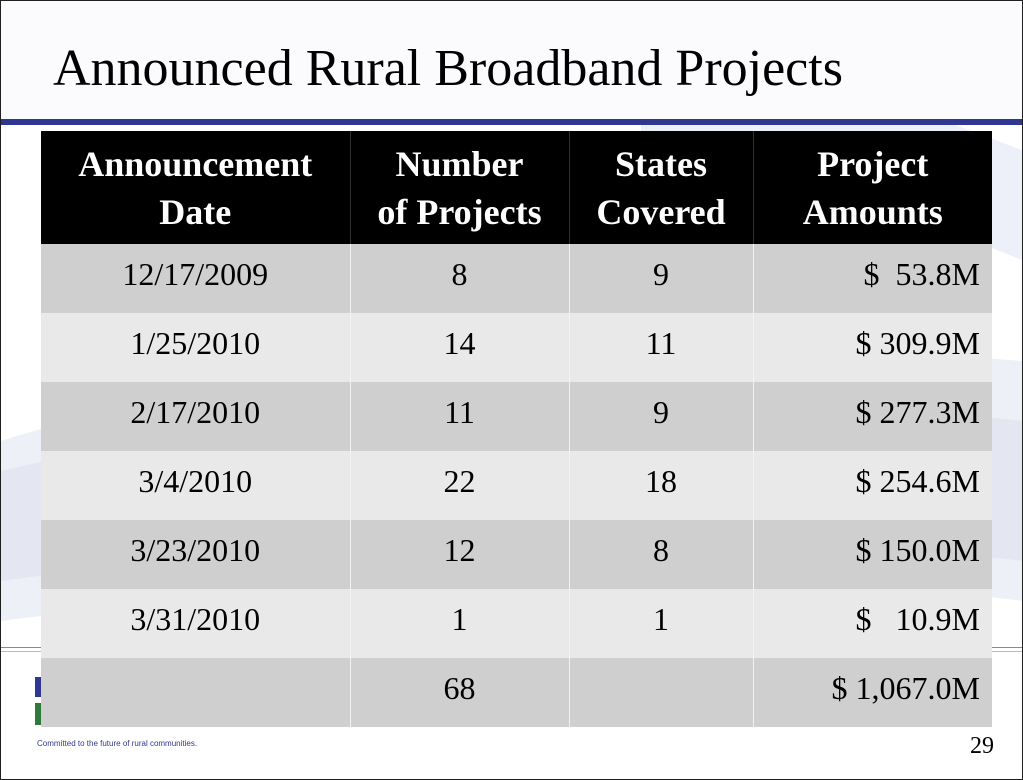  Describe the element at coordinates (459, 163) in the screenshot. I see `header-line: Number` at that location.